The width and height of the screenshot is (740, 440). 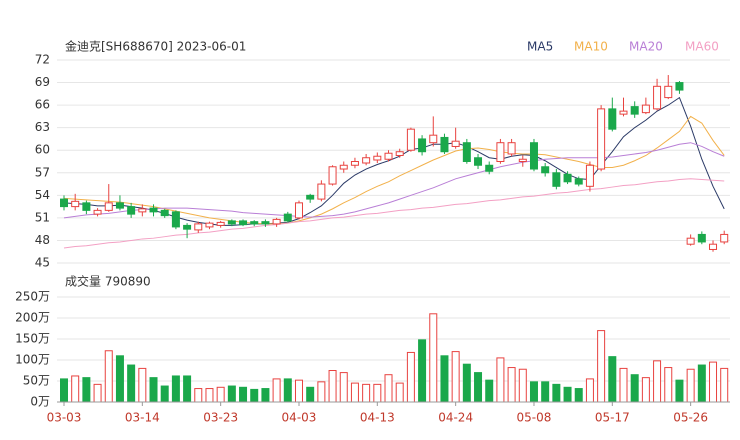 What do you see at coordinates (142, 418) in the screenshot?
I see `x-tick-label: 03-14` at bounding box center [142, 418].